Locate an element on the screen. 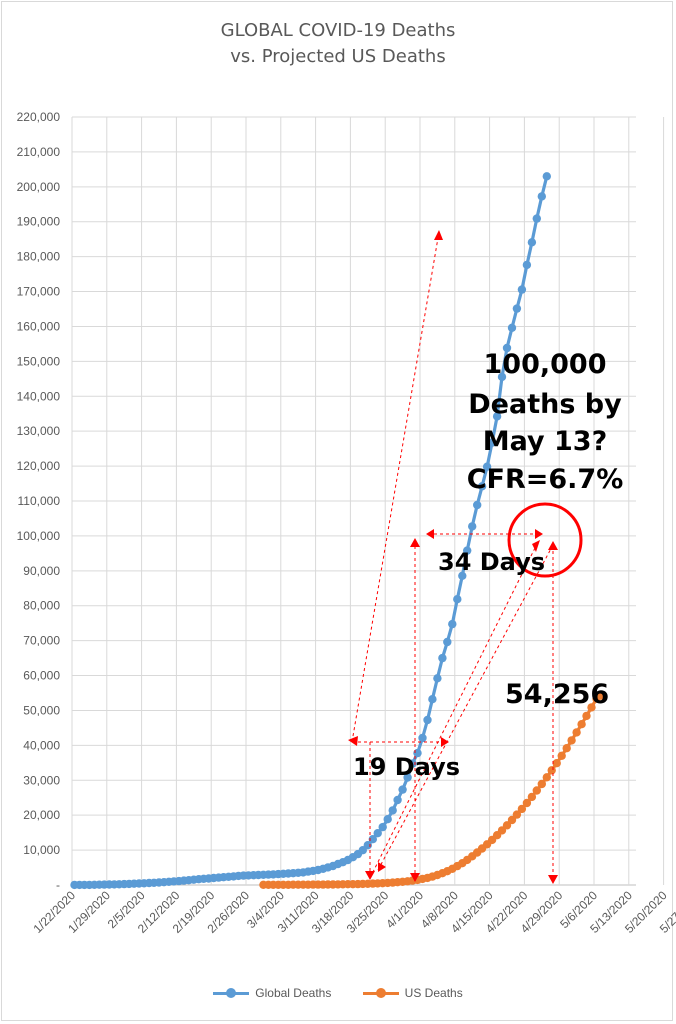  may-13-highlight-circle is located at coordinates (545, 540).